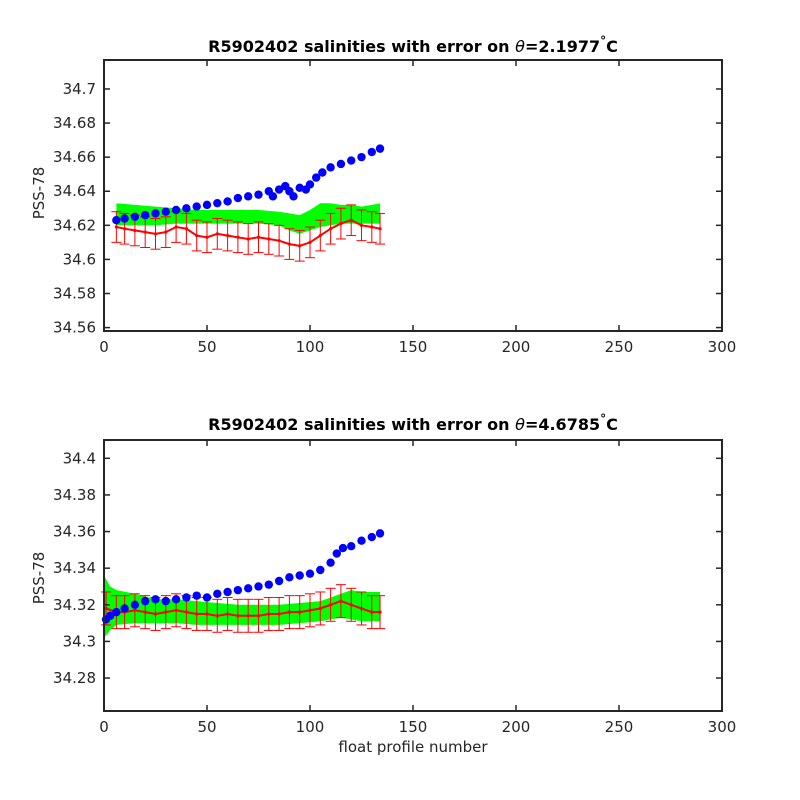 This screenshot has height=800, width=800. What do you see at coordinates (104, 727) in the screenshot?
I see `x-tick-label: 0` at bounding box center [104, 727].